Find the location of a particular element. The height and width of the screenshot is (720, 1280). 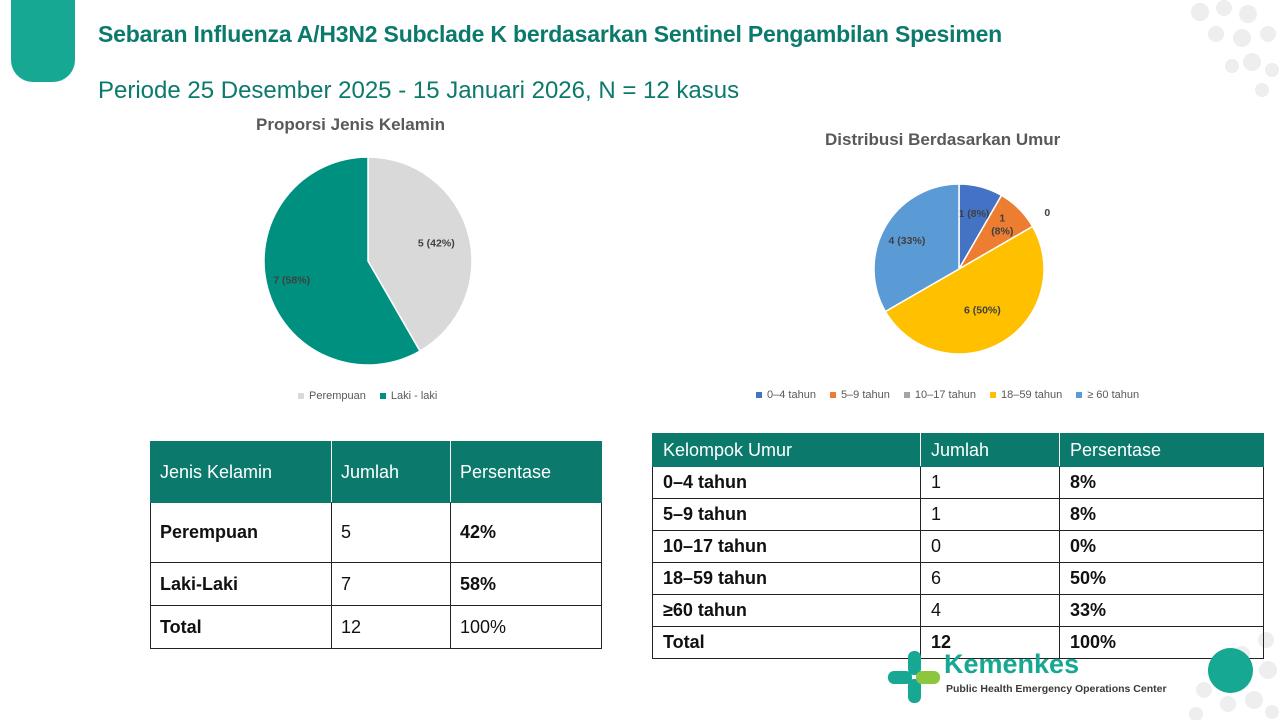

legend-item: 18–59 tahun is located at coordinates (1026, 395).